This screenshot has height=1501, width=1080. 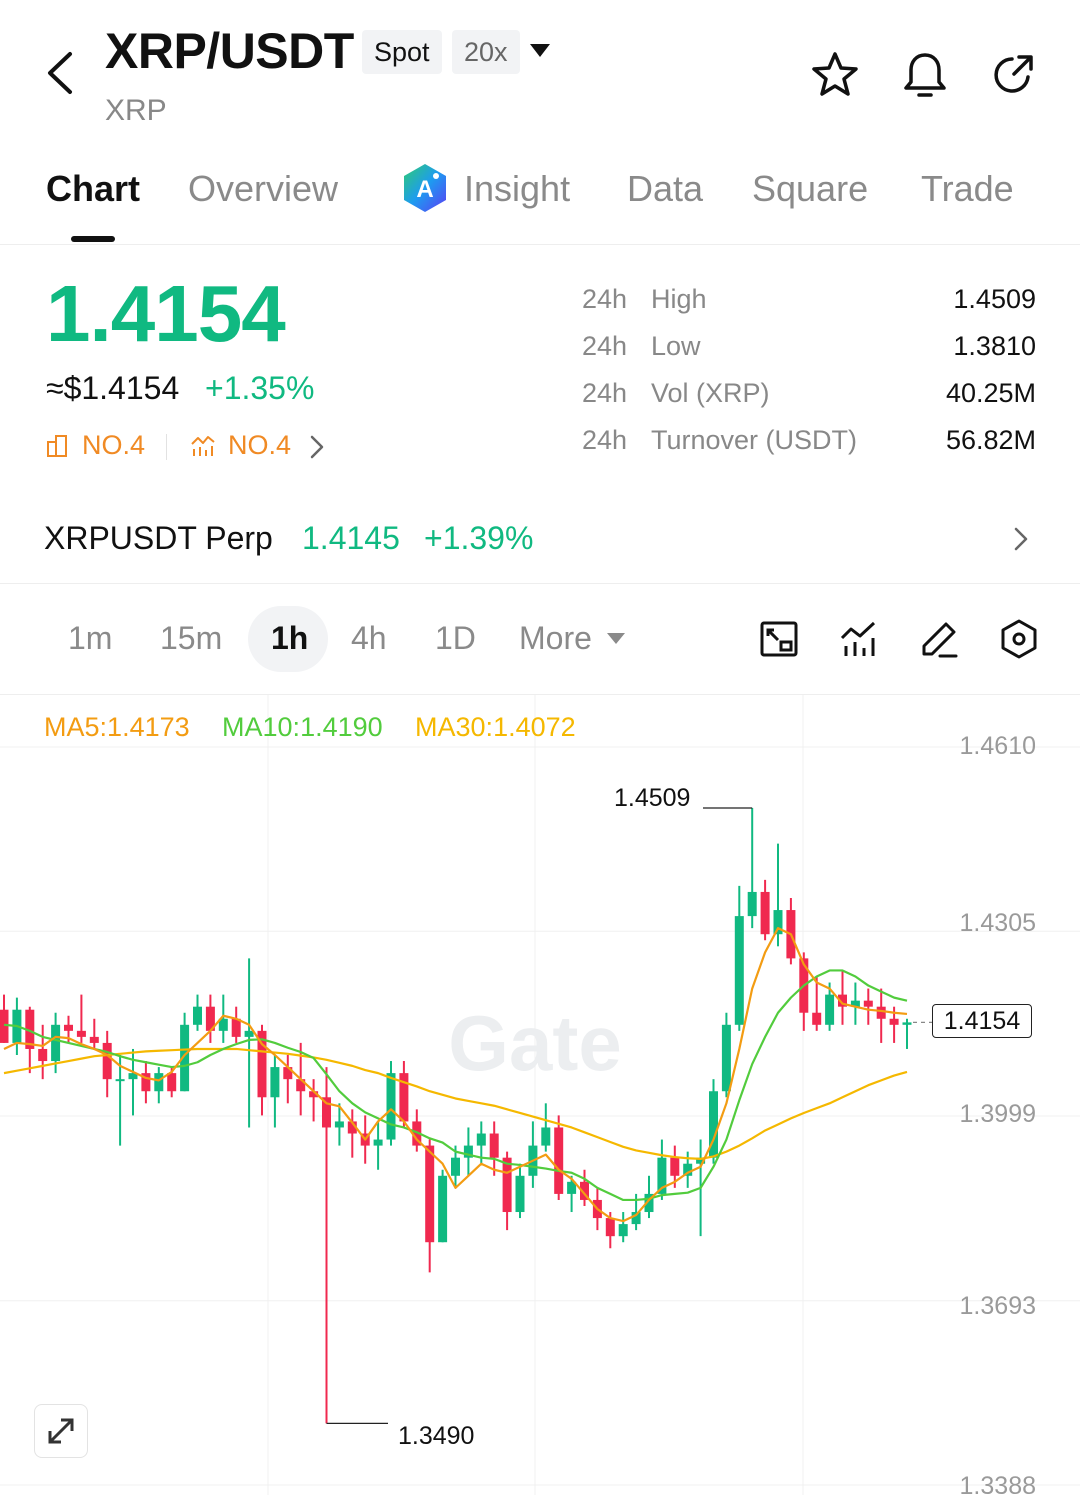 I want to click on perp-chevron-right-icon, so click(x=1021, y=539).